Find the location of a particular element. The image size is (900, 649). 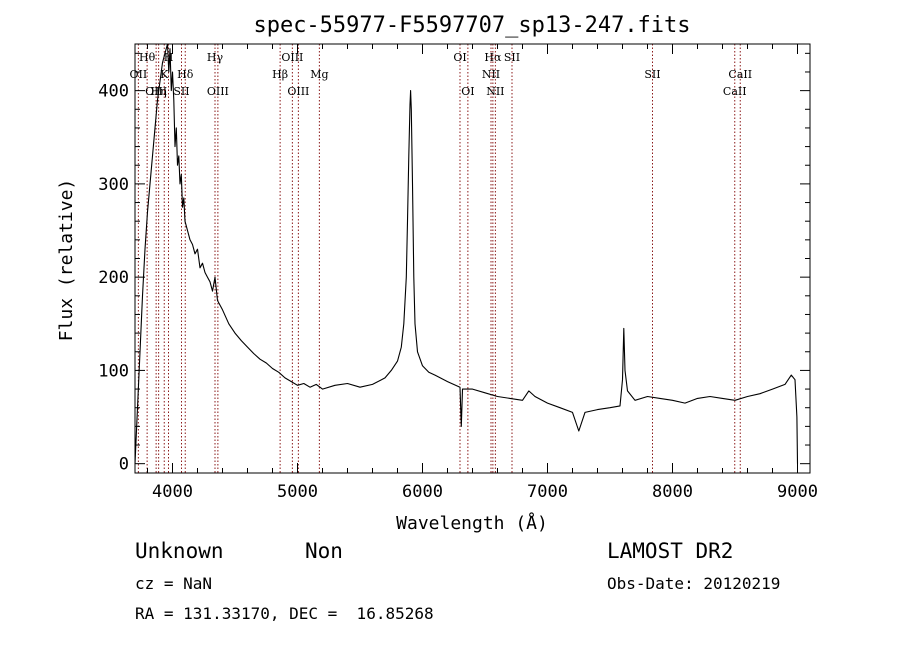

line-marker-label-15: OI is located at coordinates (467, 91).